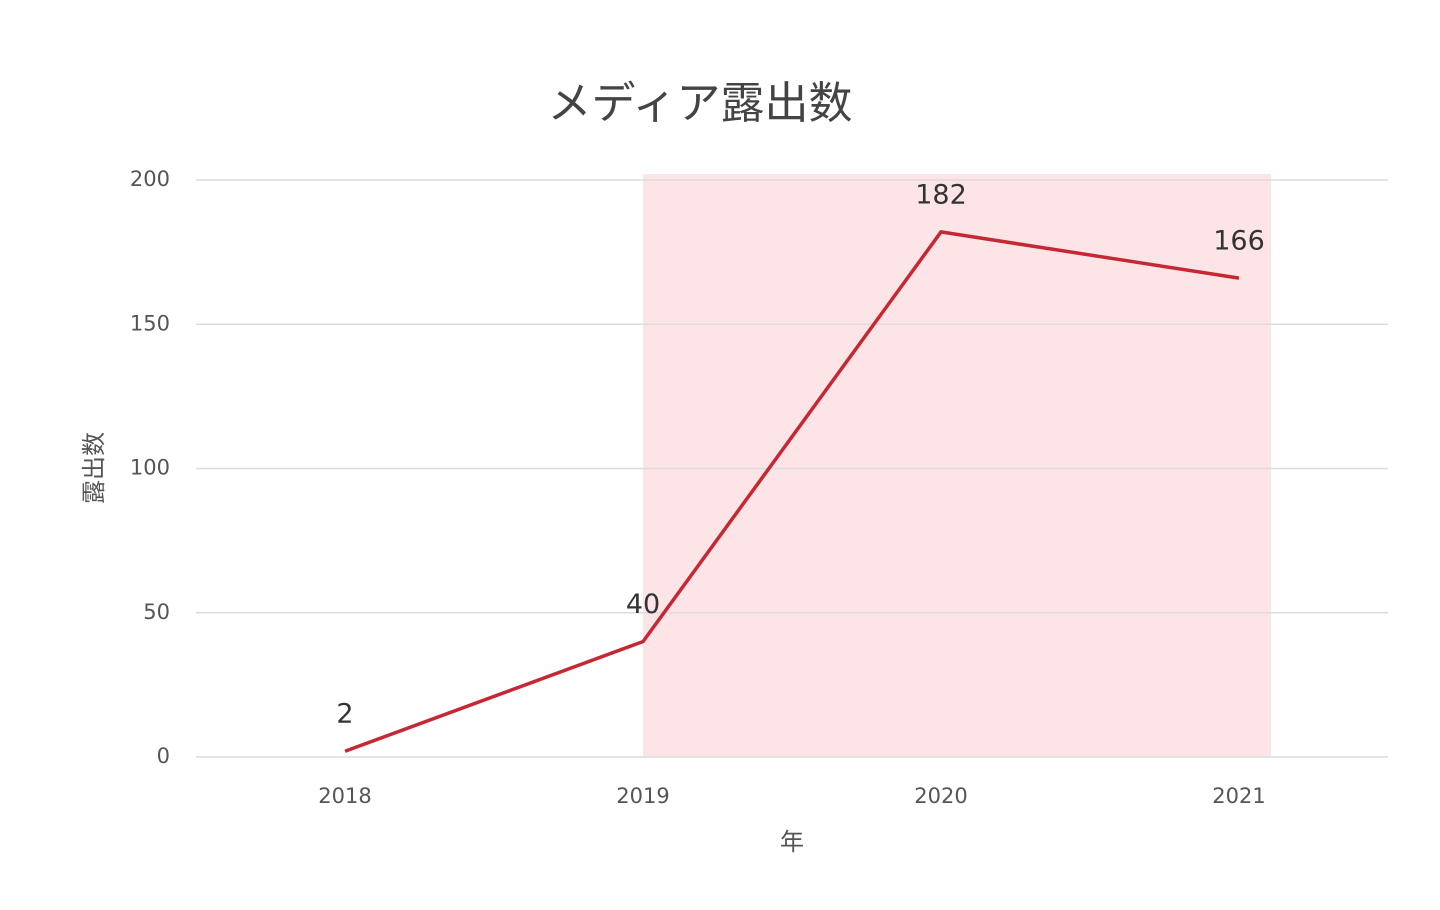  I want to click on y-axis-label: 露出数, so click(94, 468).